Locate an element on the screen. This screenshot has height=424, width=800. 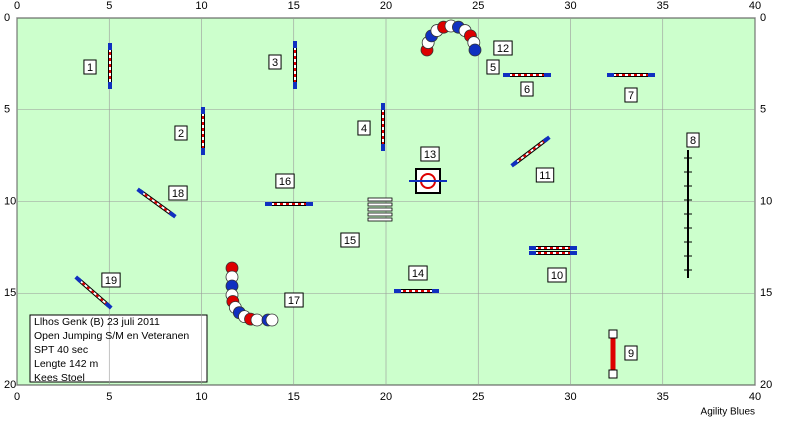
obstacle-label: 2 is located at coordinates (181, 134).